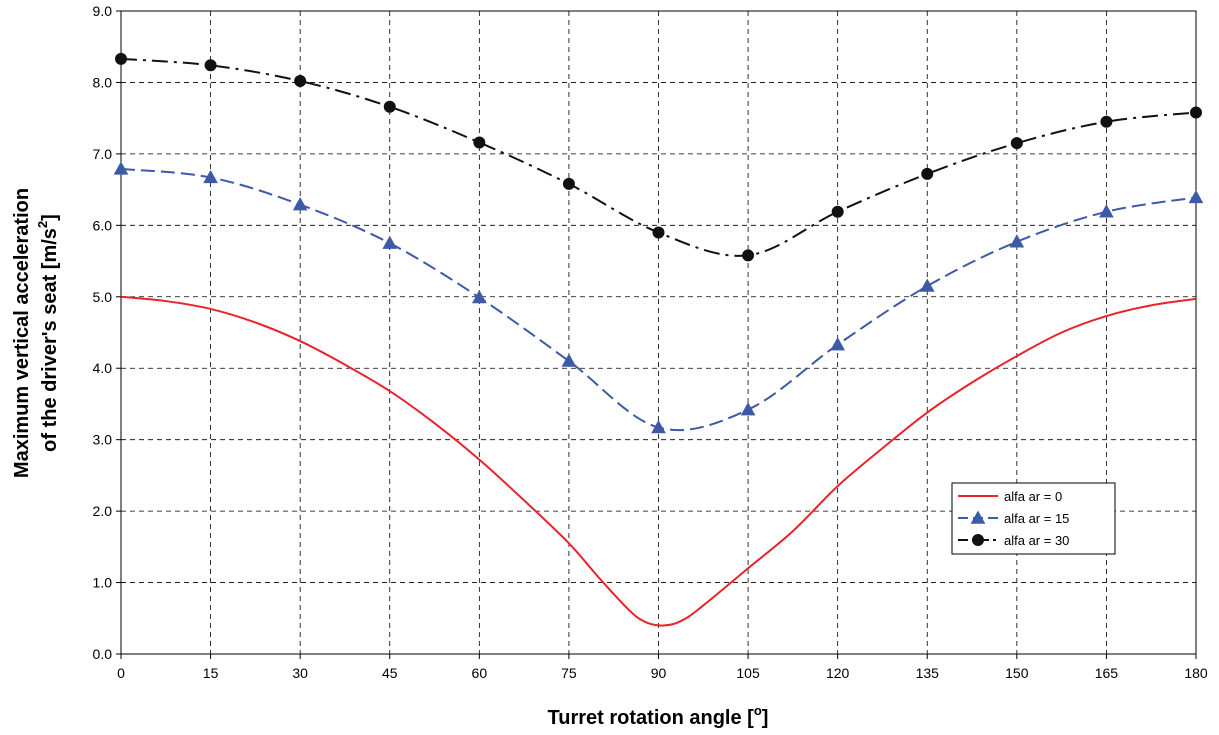  What do you see at coordinates (103, 511) in the screenshot?
I see `y-tick-label: 2.0` at bounding box center [103, 511].